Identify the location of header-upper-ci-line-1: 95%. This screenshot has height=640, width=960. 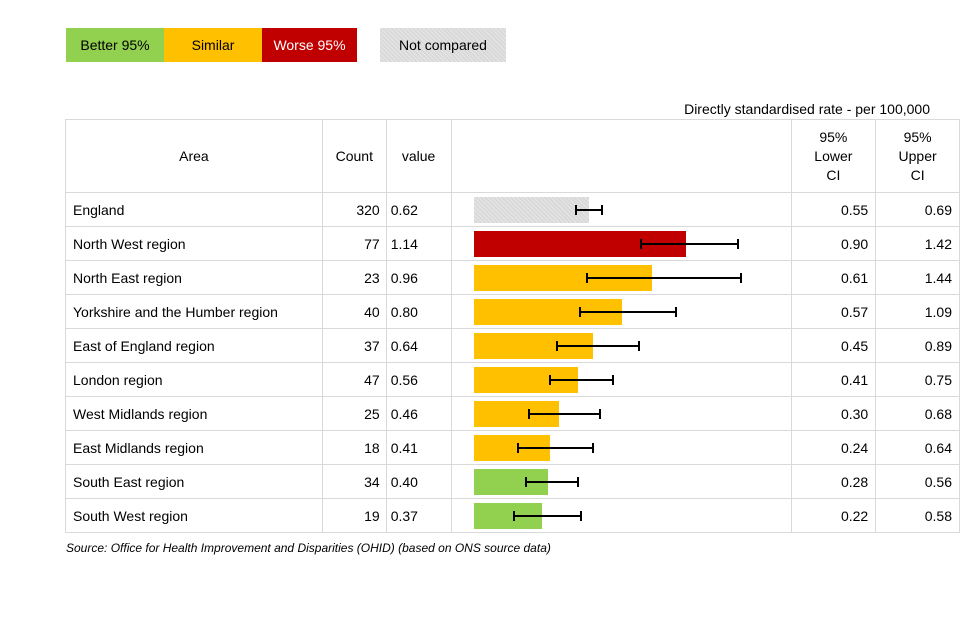
(917, 136).